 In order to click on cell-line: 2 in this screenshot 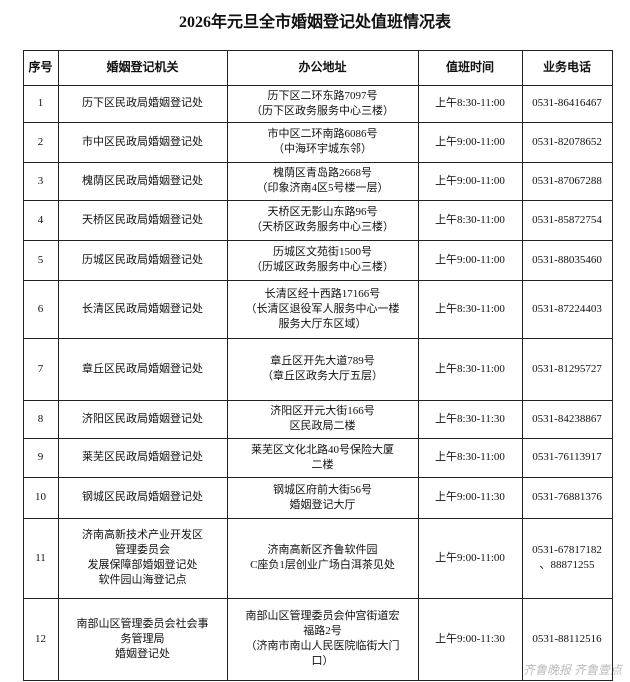, I will do `click(40, 141)`.